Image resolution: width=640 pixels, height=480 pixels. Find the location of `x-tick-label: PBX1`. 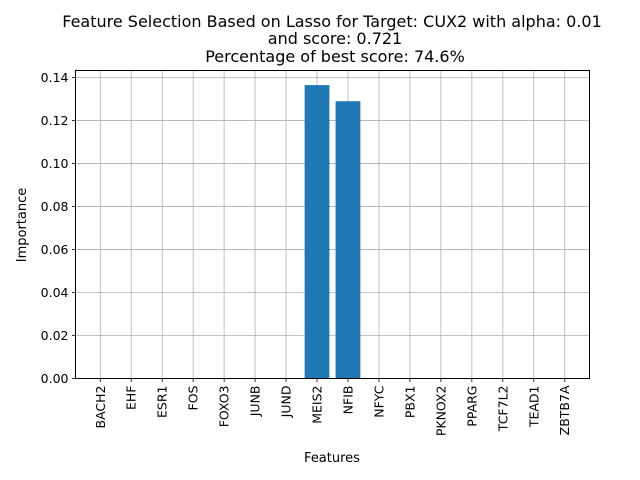

x-tick-label: PBX1 is located at coordinates (409, 402).